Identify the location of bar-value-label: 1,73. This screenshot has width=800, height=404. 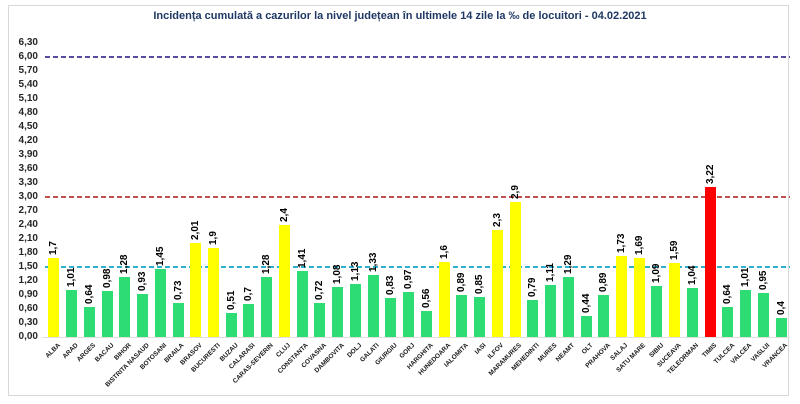
(621, 243).